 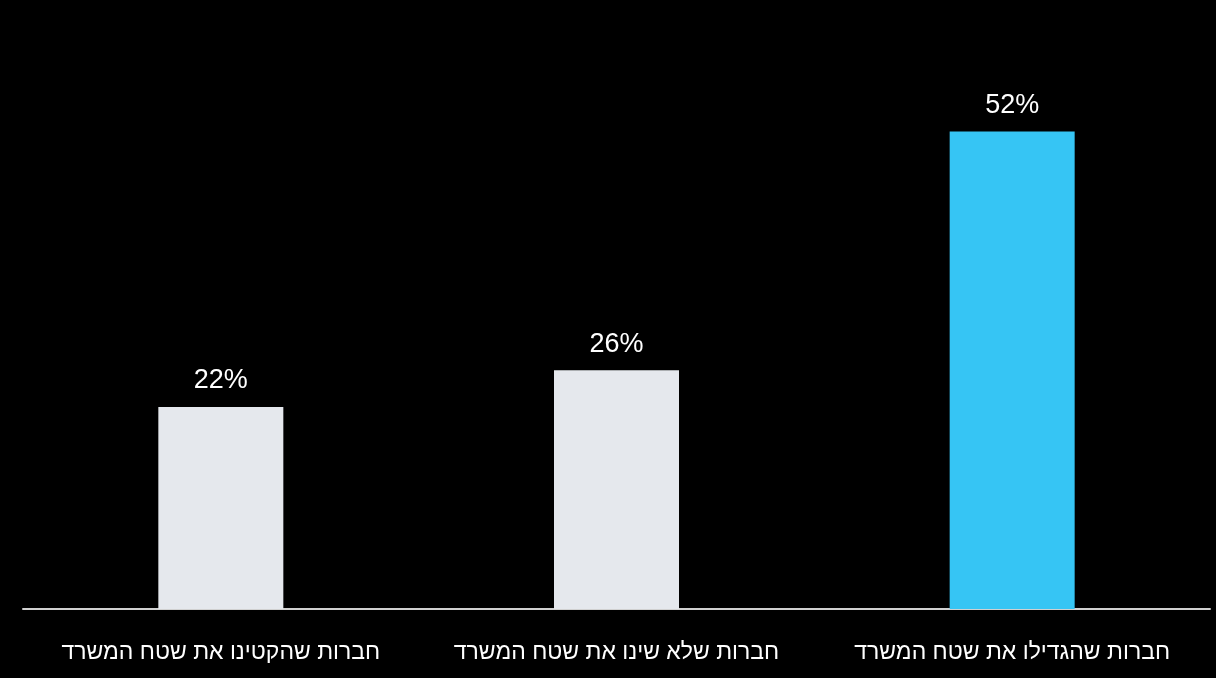 I want to click on x-tick-label: חברות שהגדילו את שטח המשרד, so click(x=1012, y=650).